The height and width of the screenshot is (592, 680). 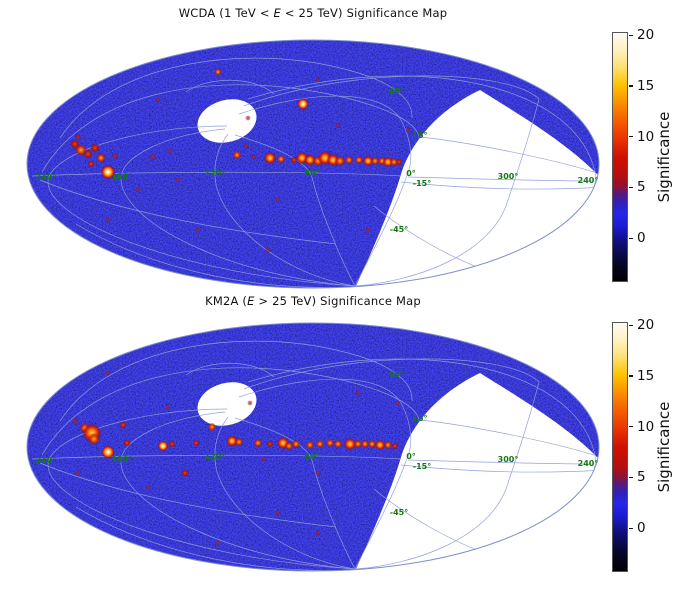 What do you see at coordinates (645, 444) in the screenshot?
I see `colorbar-km2a: 20 15 10 5 0` at bounding box center [645, 444].